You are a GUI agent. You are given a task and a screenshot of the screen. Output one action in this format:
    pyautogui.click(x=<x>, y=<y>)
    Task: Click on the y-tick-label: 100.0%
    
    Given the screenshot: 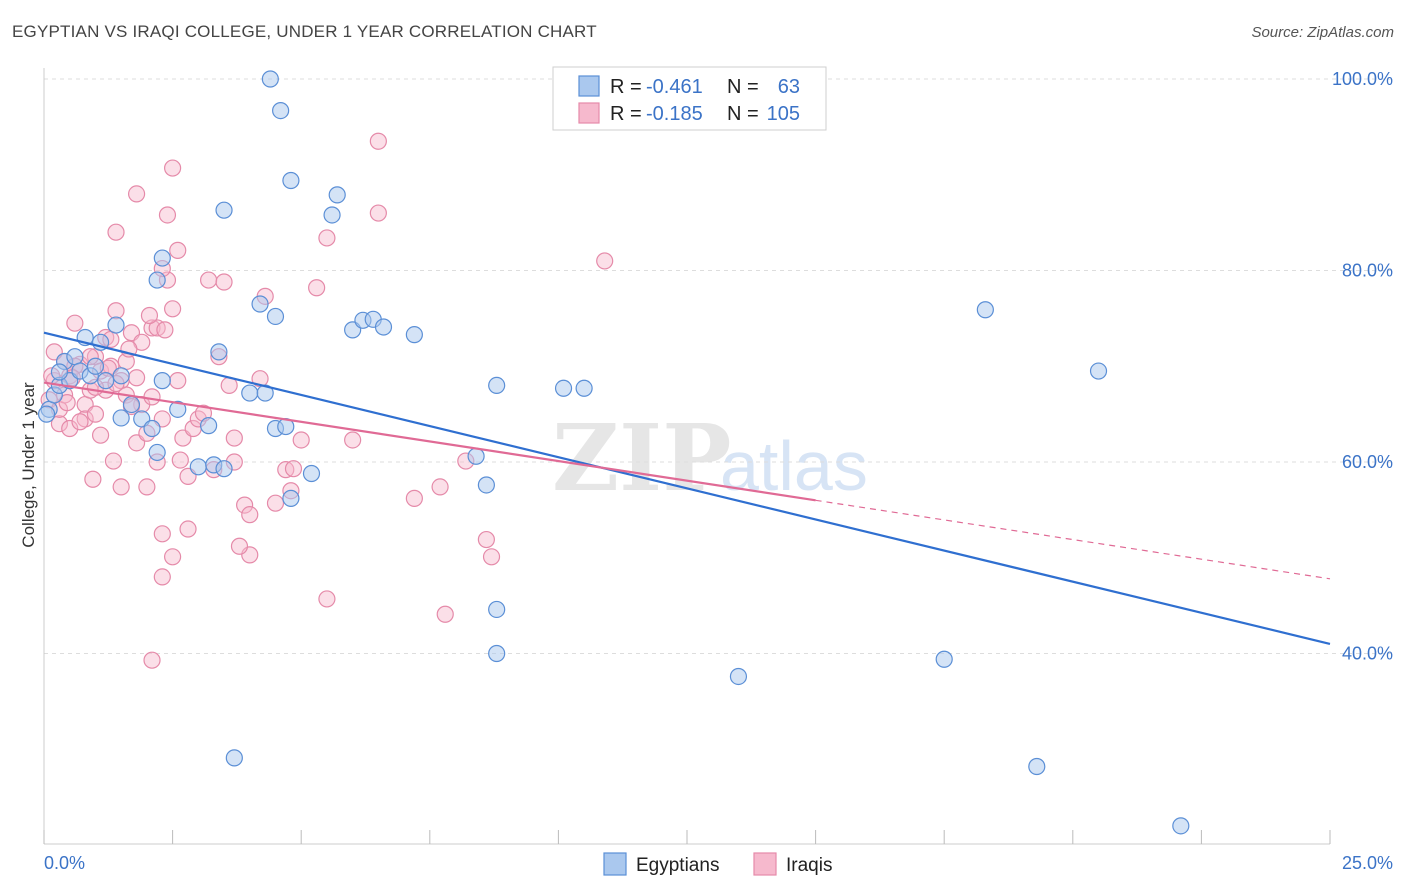 What is the action you would take?
    pyautogui.click(x=1362, y=79)
    